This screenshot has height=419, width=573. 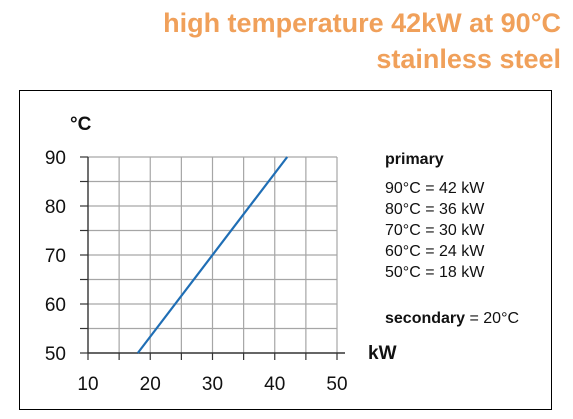 I want to click on legend-entry: 90°C = 42 kW, so click(x=435, y=188).